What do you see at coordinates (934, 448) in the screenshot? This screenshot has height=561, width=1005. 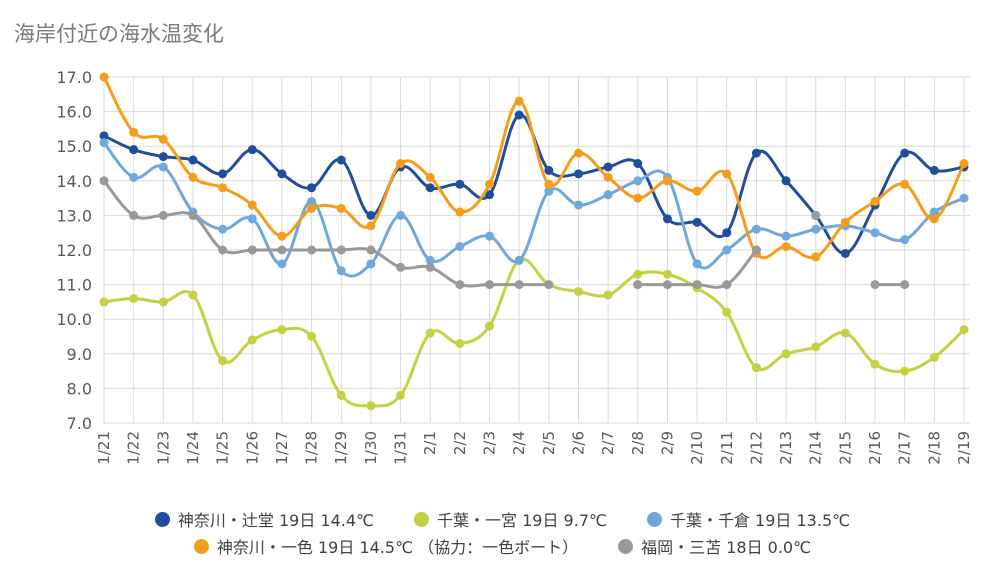 I see `x-tick-label: 2/18` at bounding box center [934, 448].